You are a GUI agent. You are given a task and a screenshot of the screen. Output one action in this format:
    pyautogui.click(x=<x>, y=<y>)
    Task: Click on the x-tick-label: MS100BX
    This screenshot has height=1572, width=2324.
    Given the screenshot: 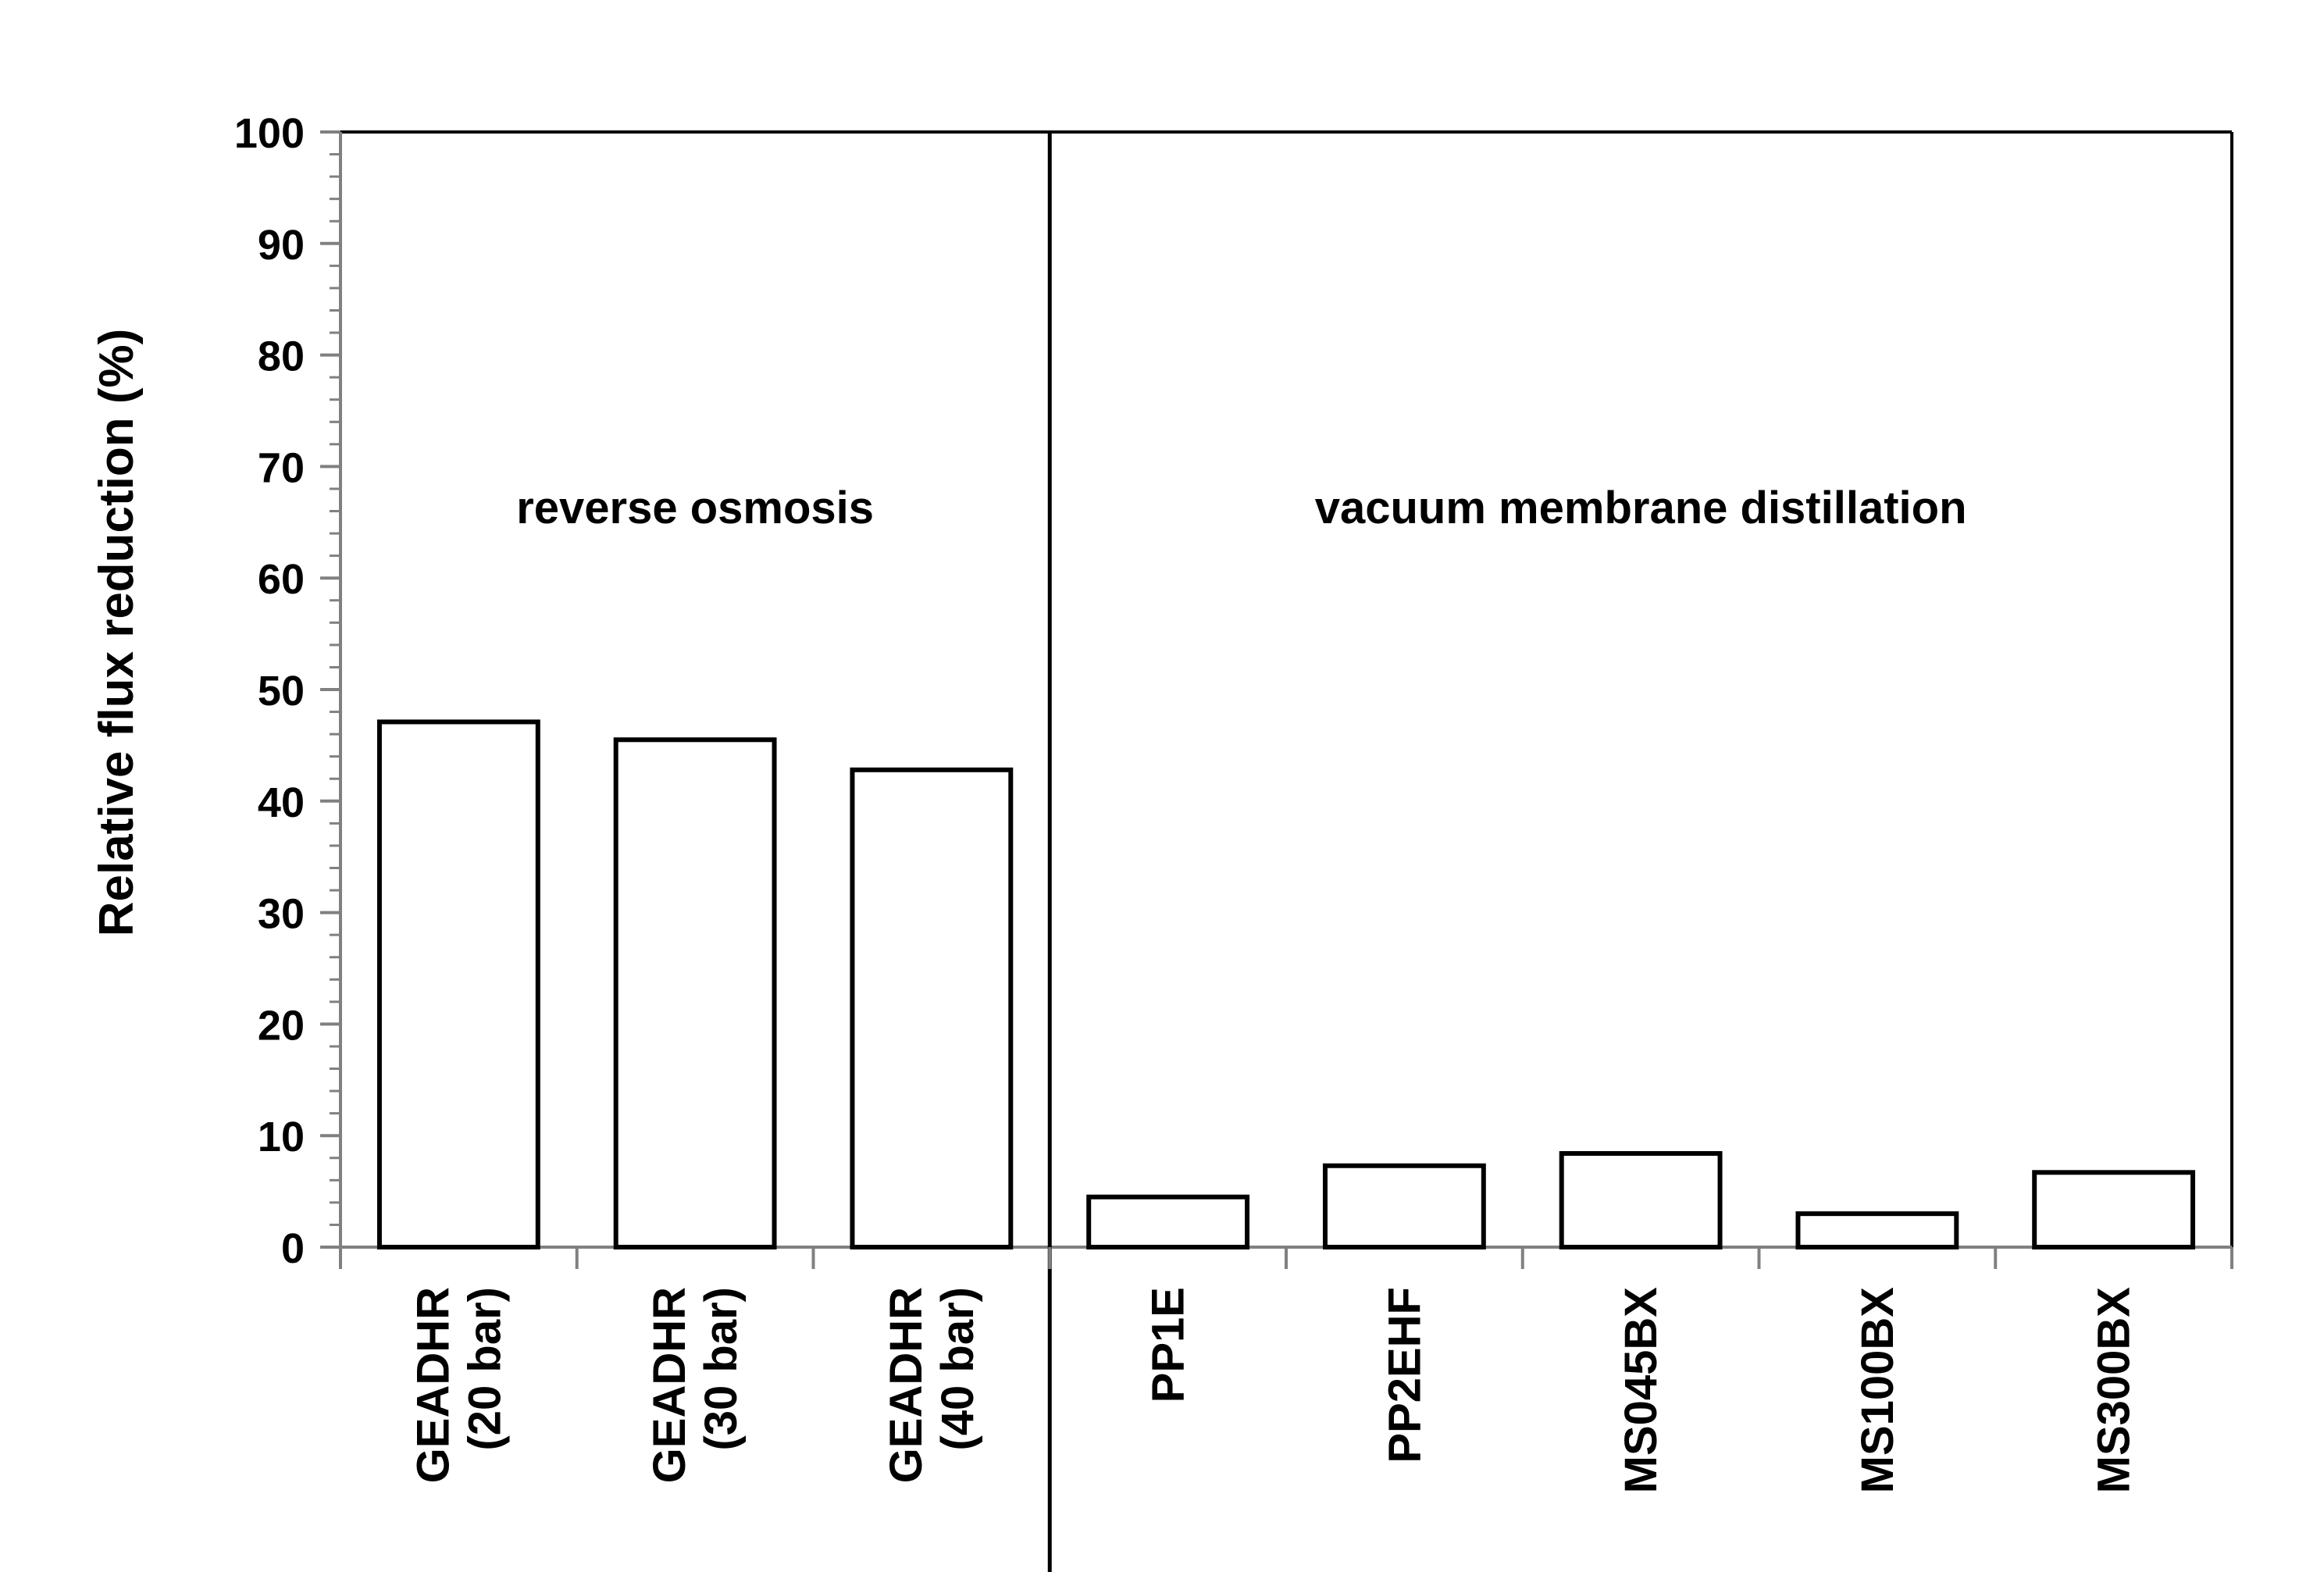 What is the action you would take?
    pyautogui.click(x=1877, y=1390)
    